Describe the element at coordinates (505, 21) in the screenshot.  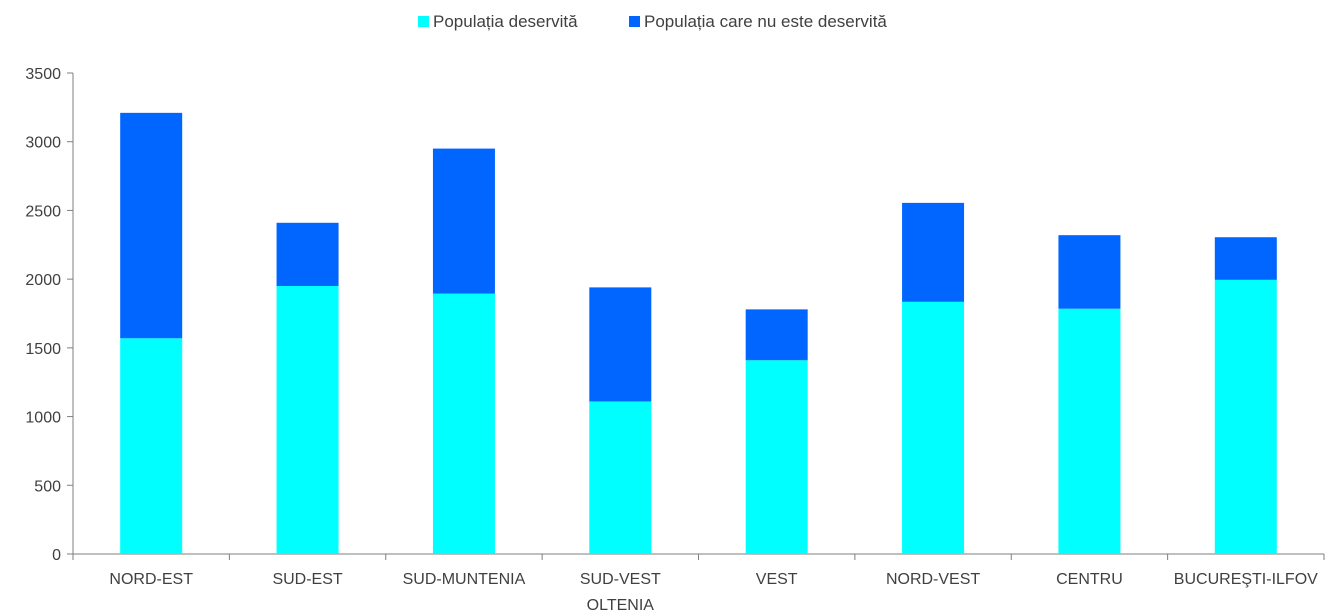
I see `legend-label-served: Populația deservită` at that location.